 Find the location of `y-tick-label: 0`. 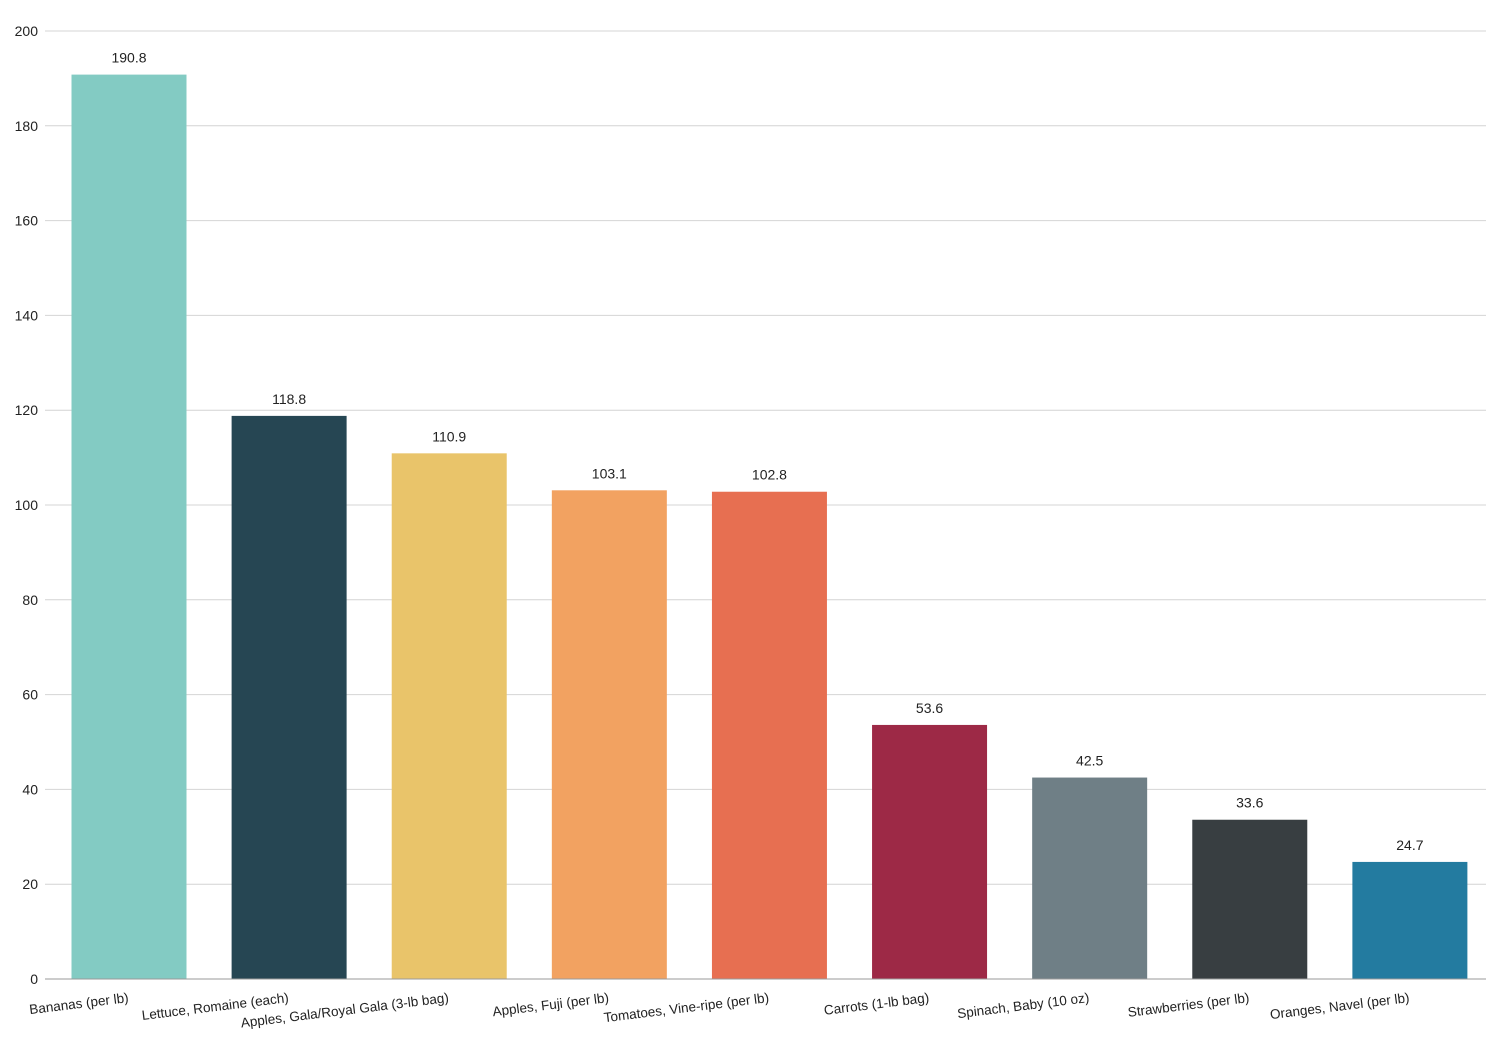

y-tick-label: 0 is located at coordinates (34, 979).